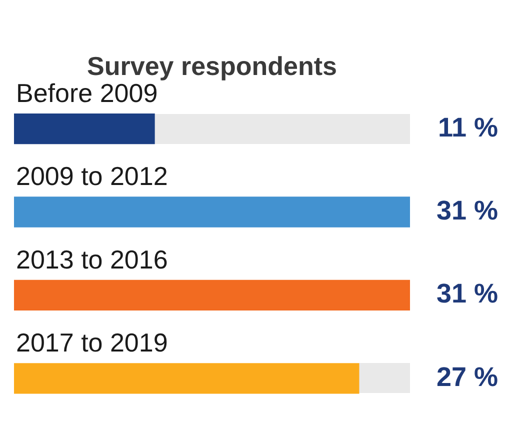  I want to click on data-label: 11 %, so click(468, 127).